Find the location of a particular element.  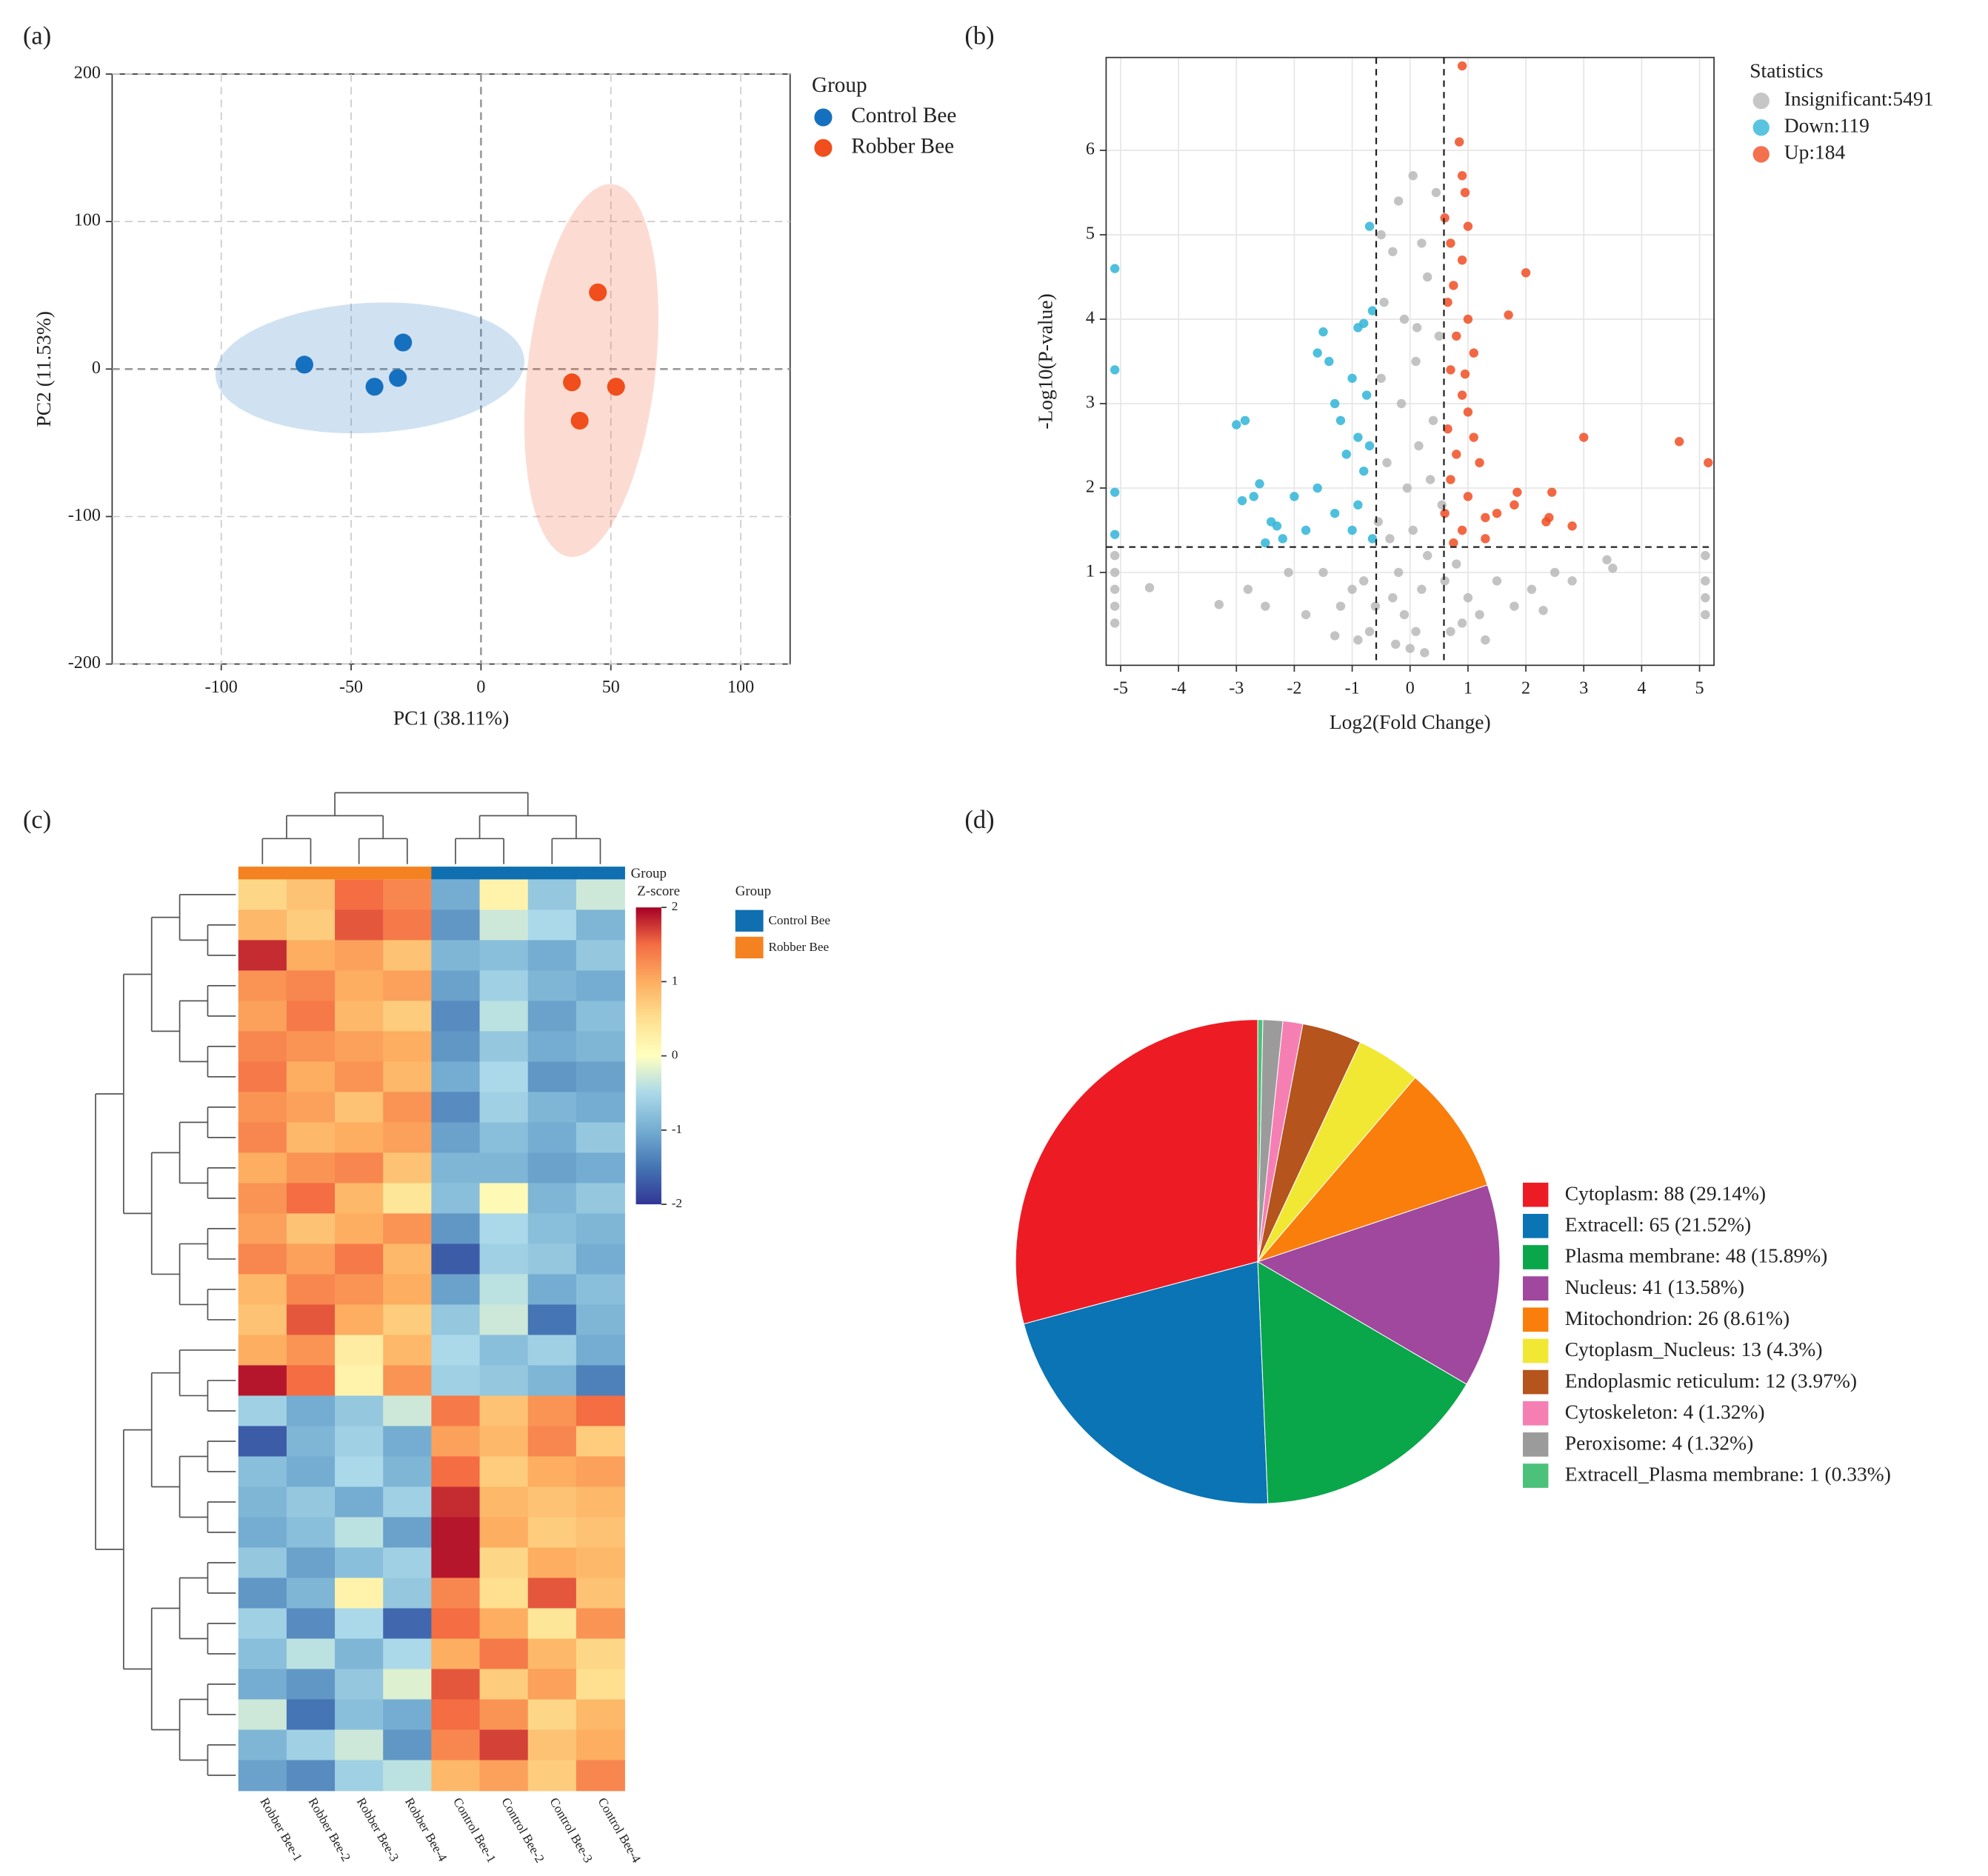

legend-label: Extracell: 65 (21.52%) is located at coordinates (1658, 1224).